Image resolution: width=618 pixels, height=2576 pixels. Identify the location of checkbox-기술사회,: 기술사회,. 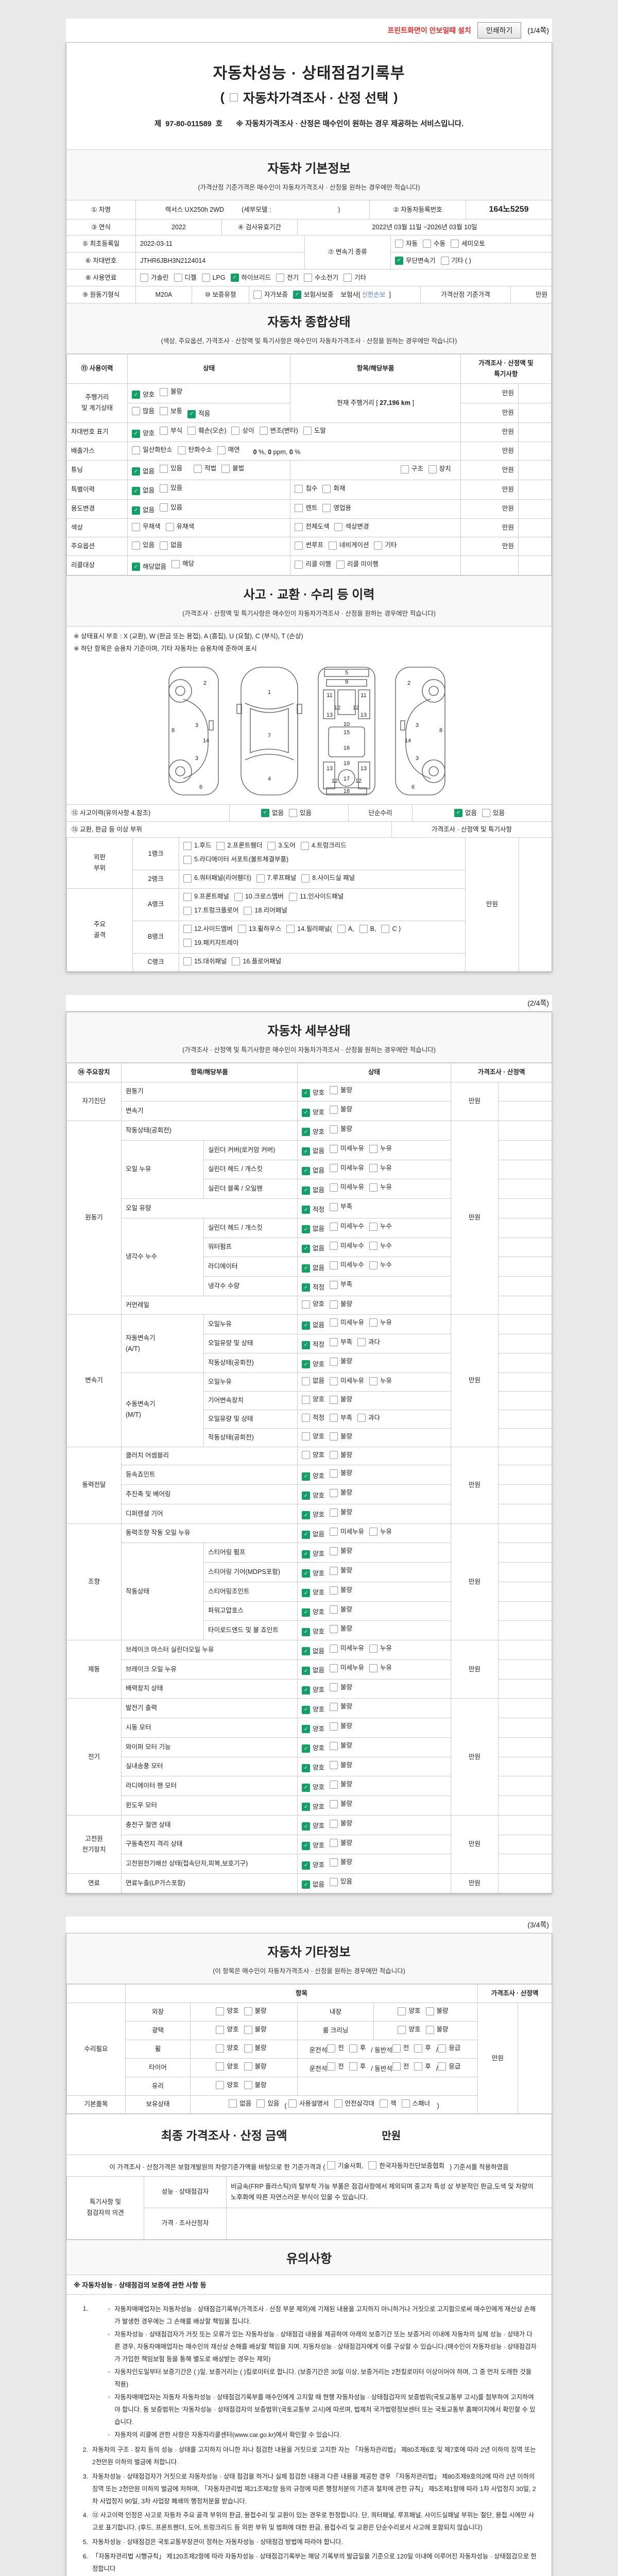
(345, 2165).